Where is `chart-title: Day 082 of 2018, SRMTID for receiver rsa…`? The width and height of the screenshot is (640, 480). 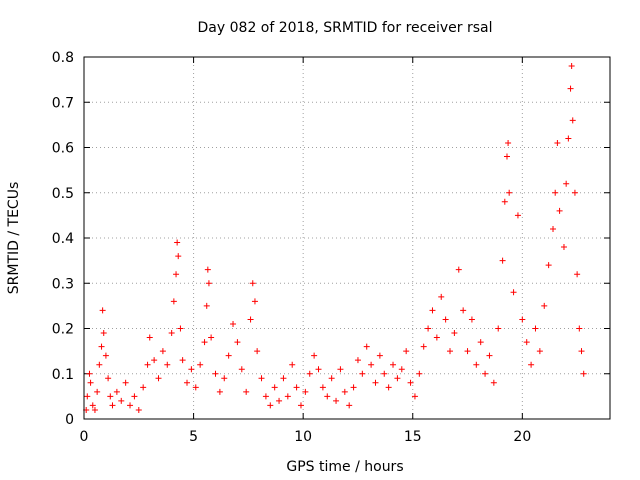 chart-title: Day 082 of 2018, SRMTID for receiver rsa… is located at coordinates (345, 28).